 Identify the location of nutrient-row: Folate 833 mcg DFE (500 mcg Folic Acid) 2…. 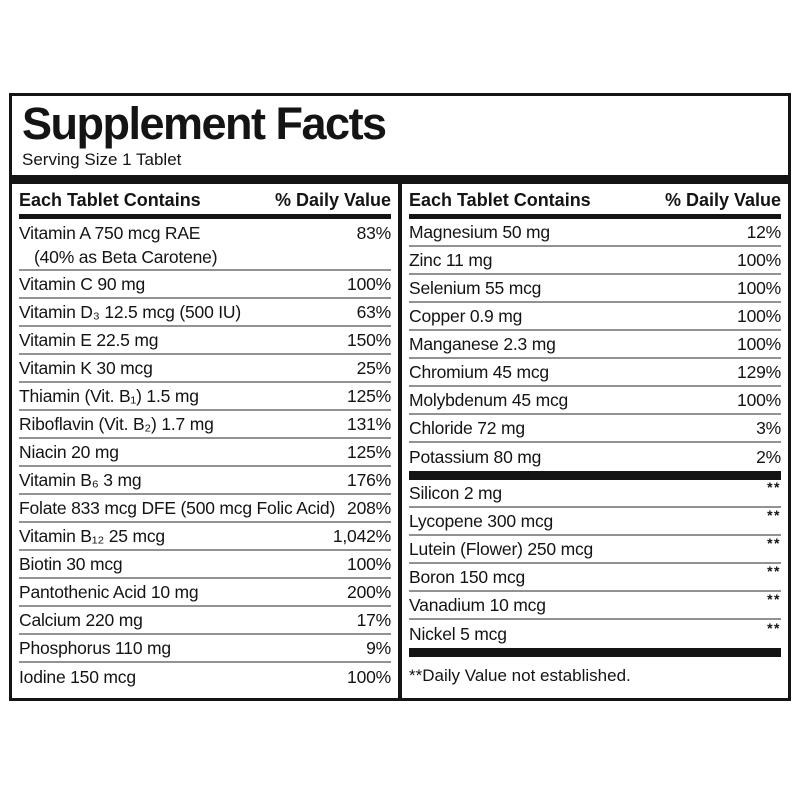
(205, 509).